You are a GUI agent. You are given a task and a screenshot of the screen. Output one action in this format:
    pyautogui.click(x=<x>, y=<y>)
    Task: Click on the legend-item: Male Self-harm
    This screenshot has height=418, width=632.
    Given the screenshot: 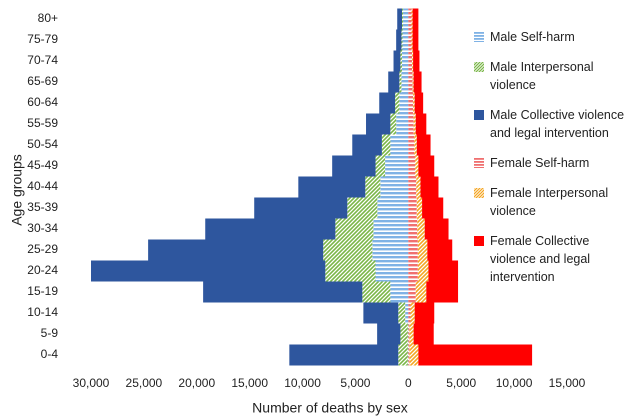 What is the action you would take?
    pyautogui.click(x=552, y=37)
    